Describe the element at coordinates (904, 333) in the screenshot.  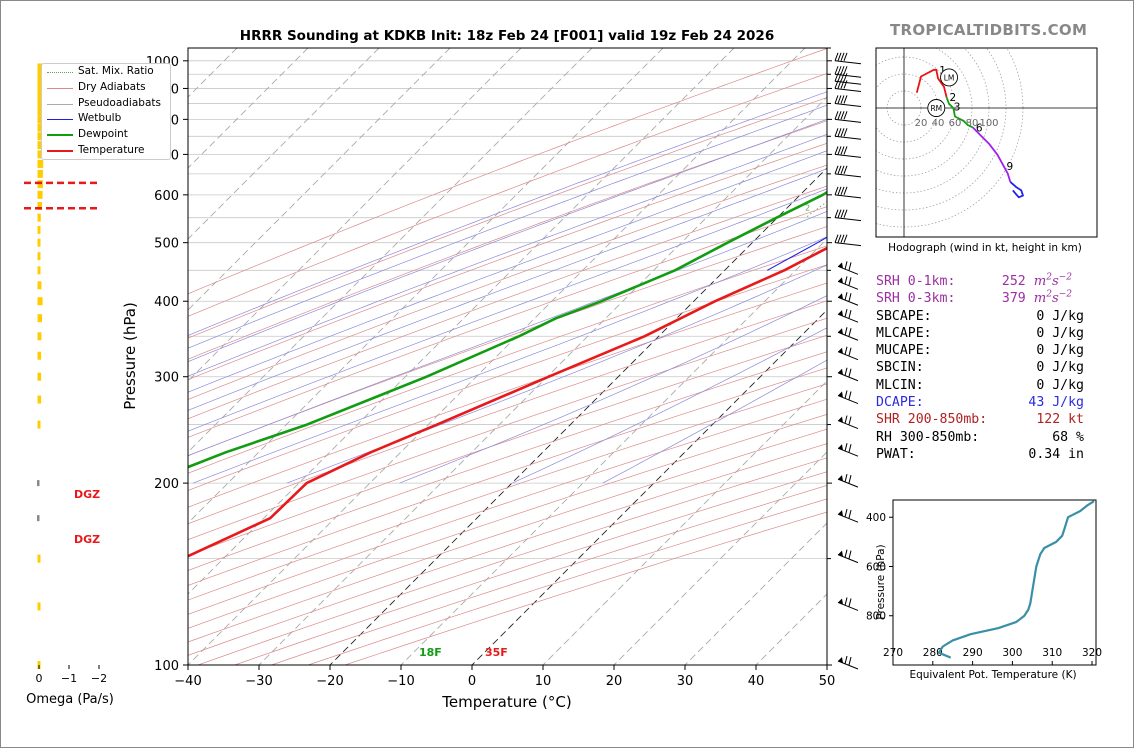
I see `parameter-label: MLCAPE:` at that location.